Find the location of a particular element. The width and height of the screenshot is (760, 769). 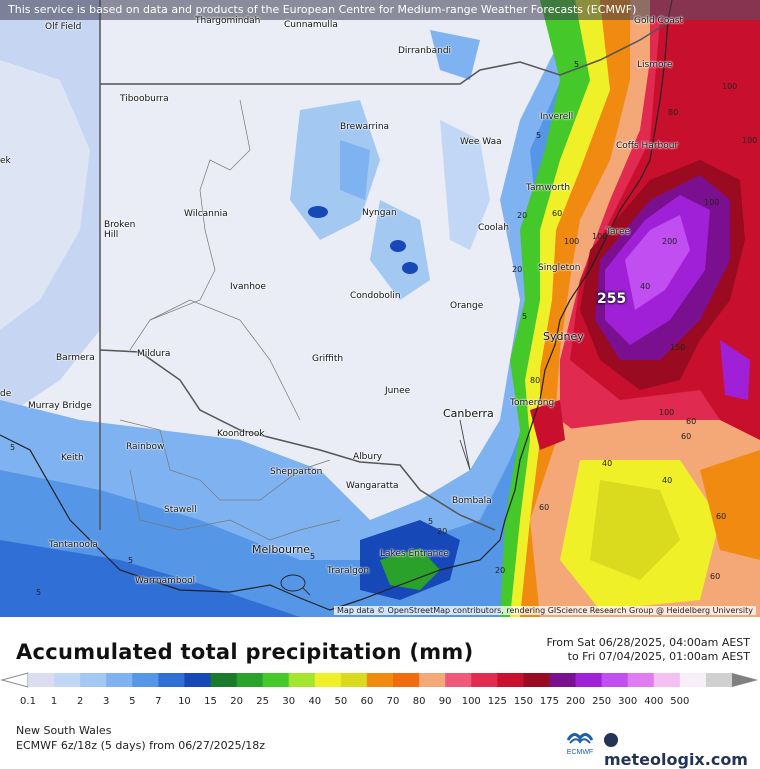

city-label: Lismore is located at coordinates (655, 65).